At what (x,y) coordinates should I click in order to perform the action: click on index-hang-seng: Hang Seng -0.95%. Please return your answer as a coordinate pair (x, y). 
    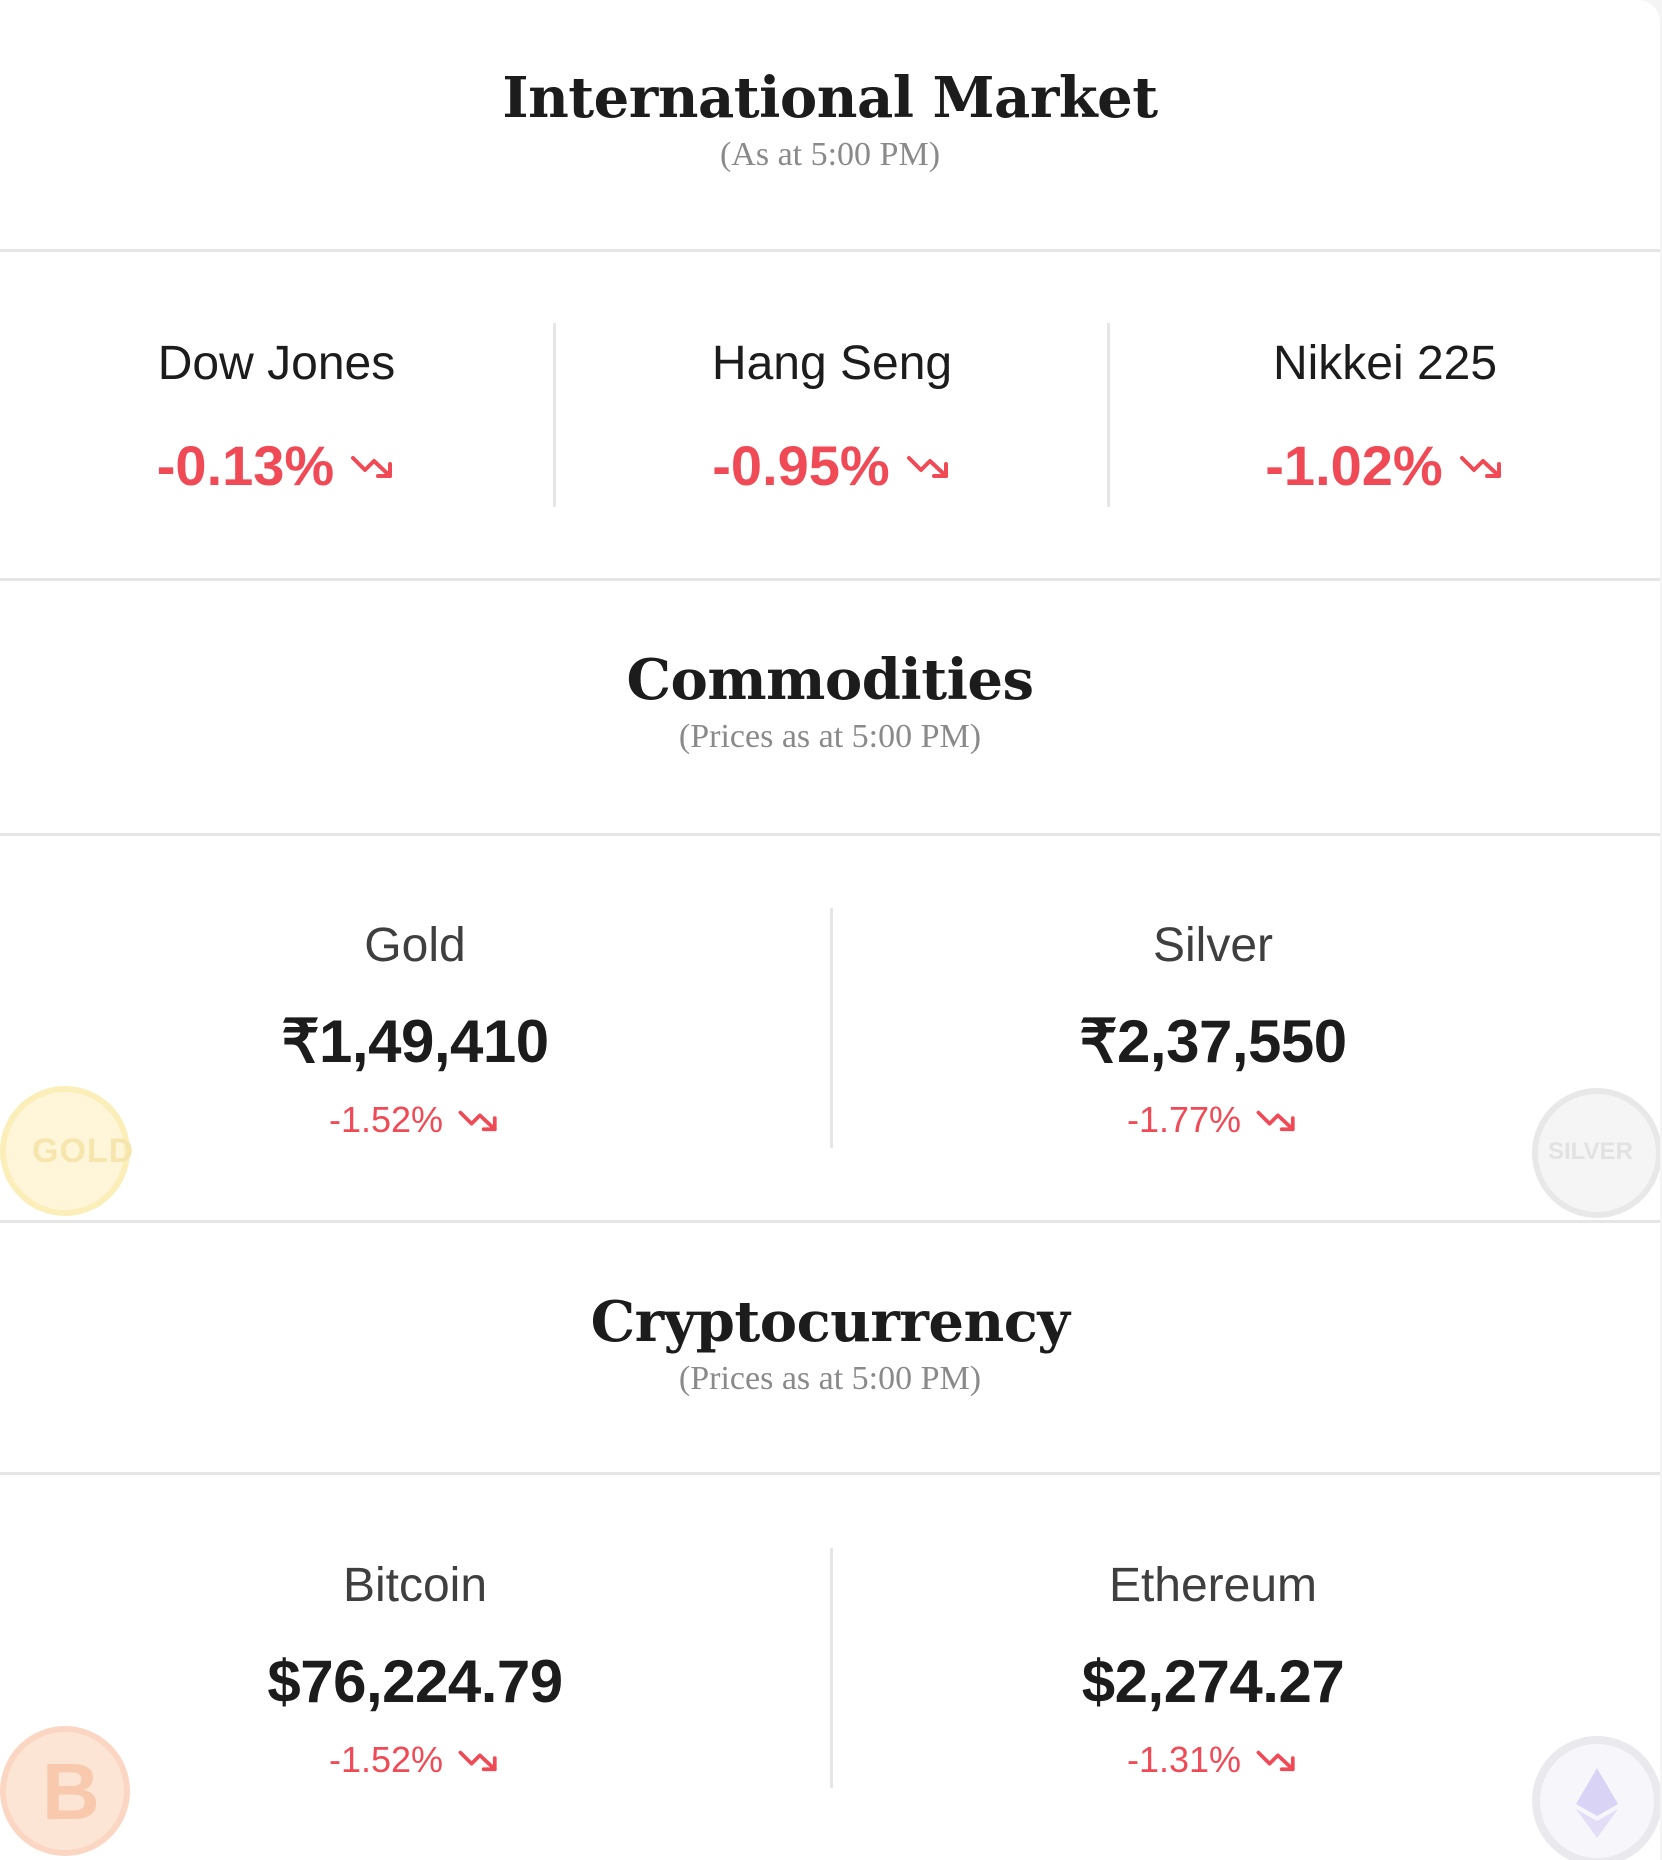
    Looking at the image, I should click on (832, 417).